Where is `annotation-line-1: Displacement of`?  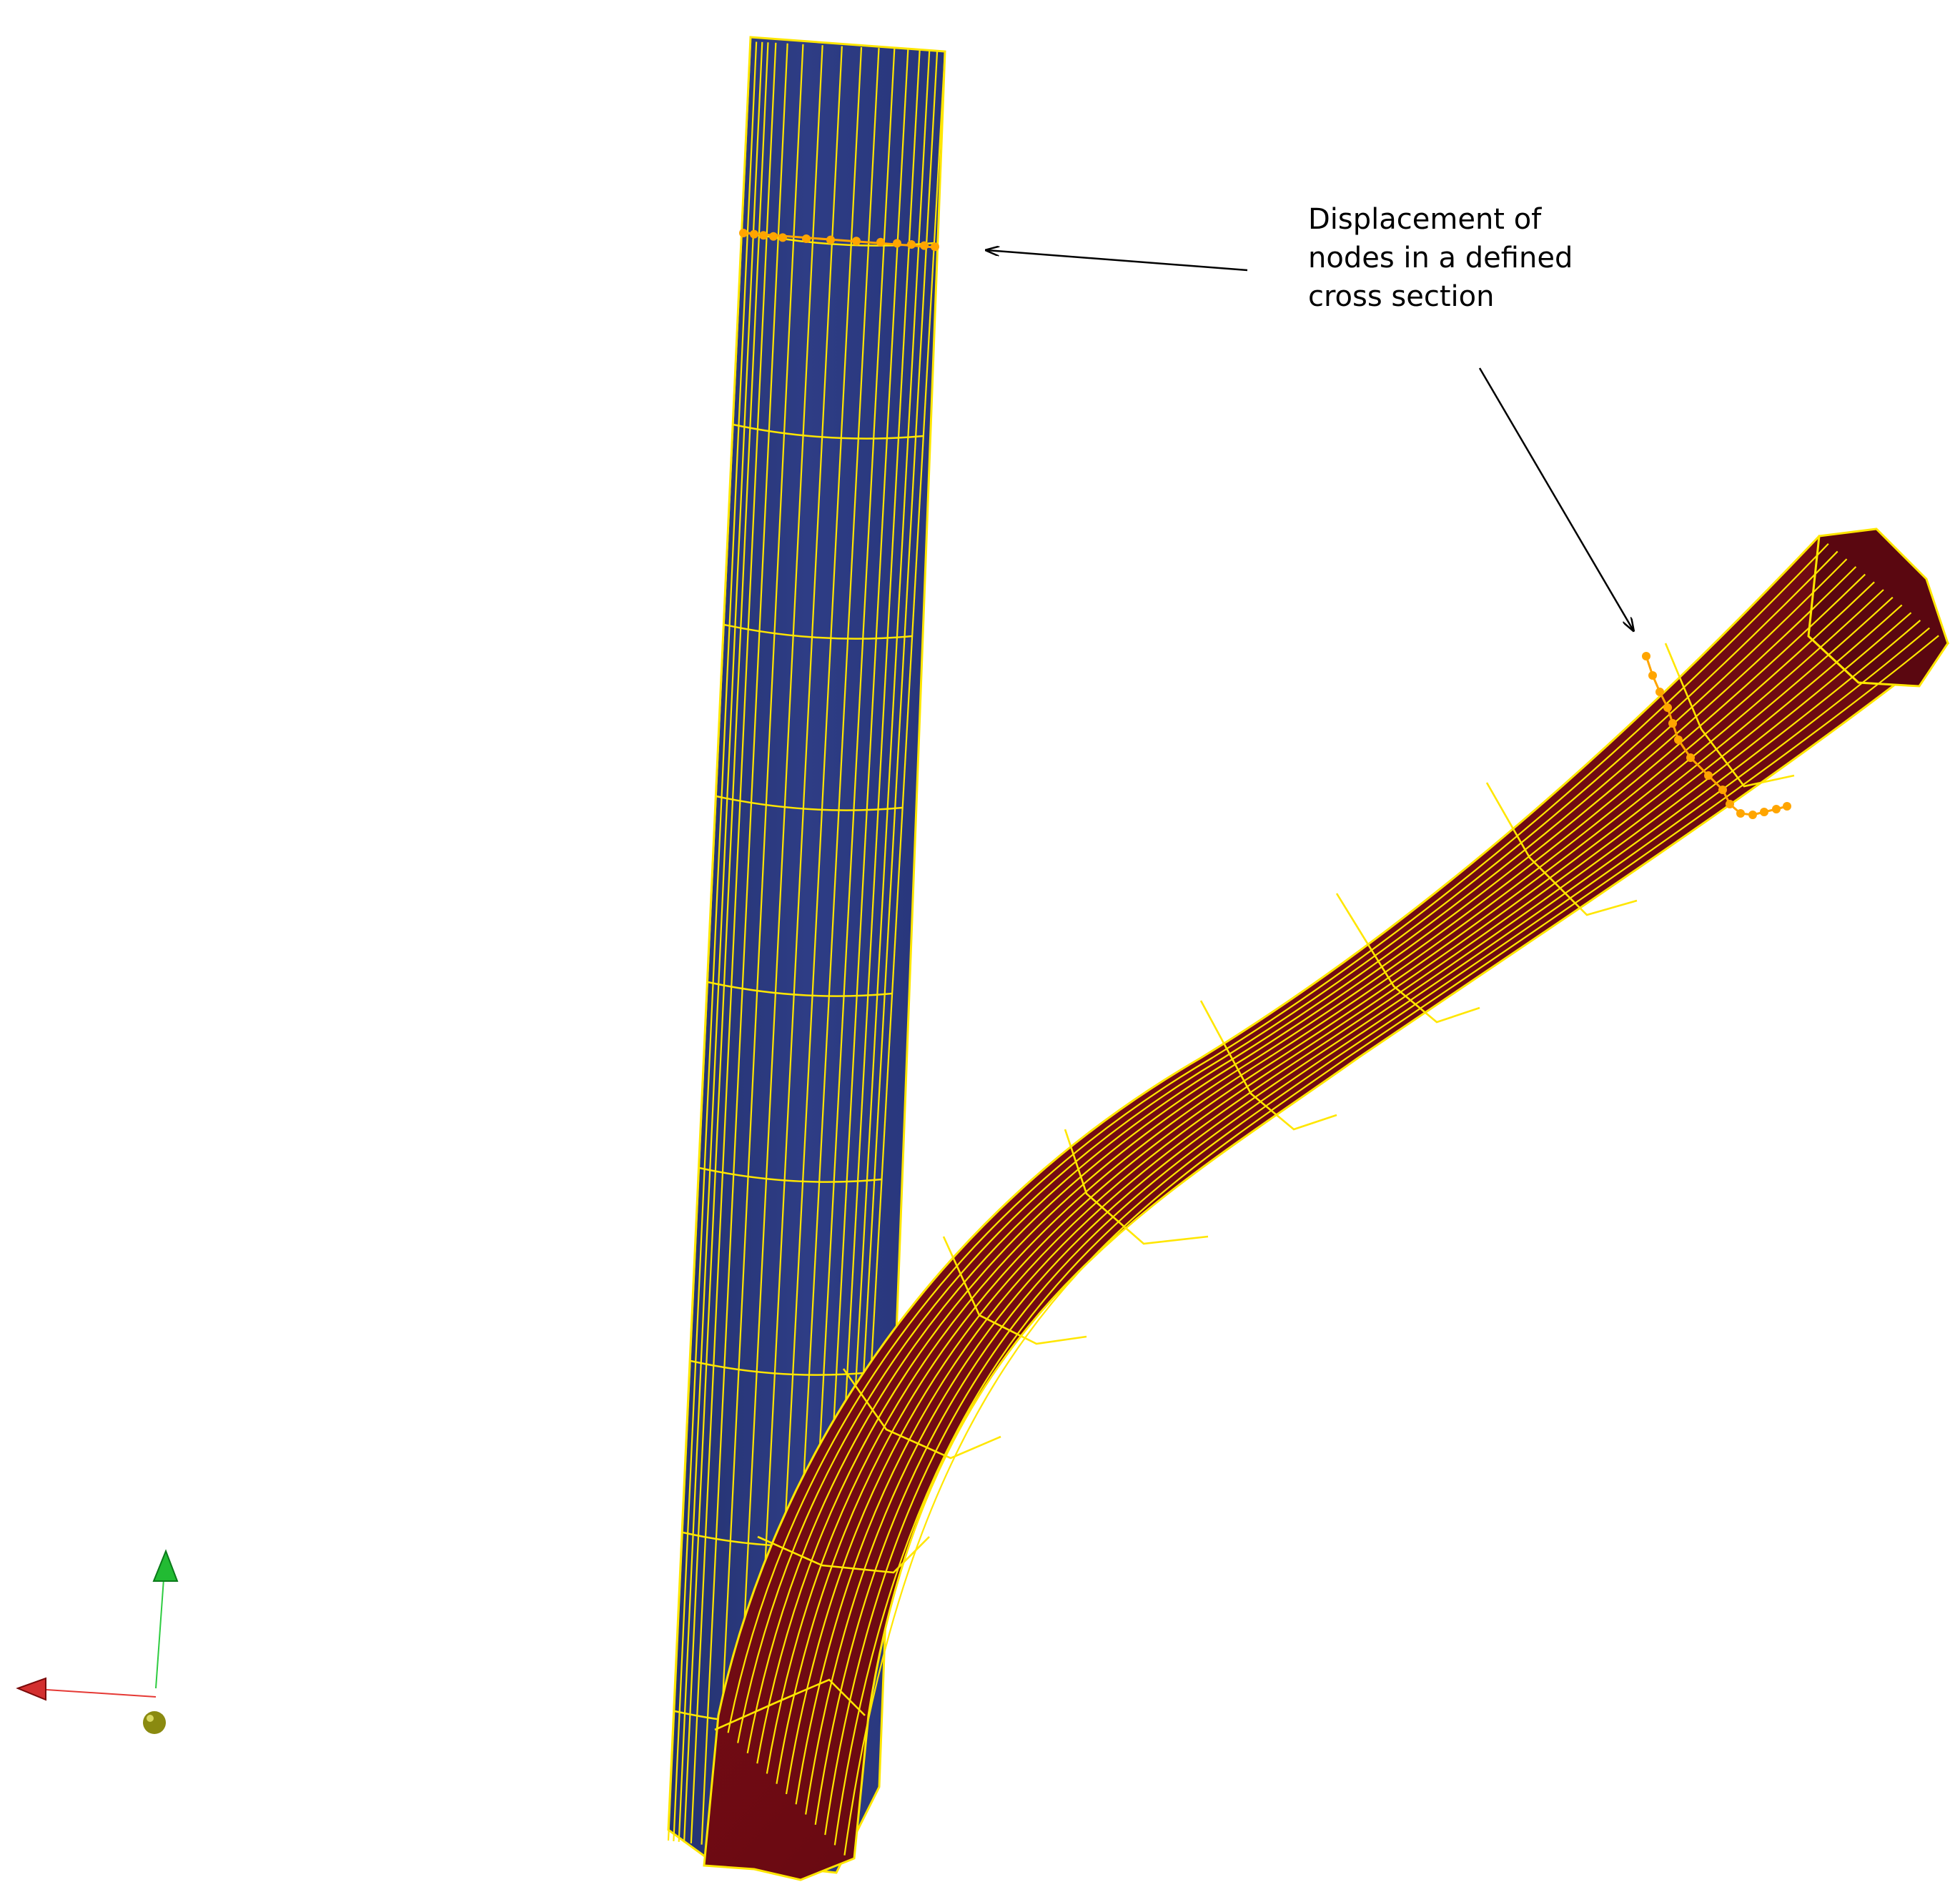 annotation-line-1: Displacement of is located at coordinates (1425, 219).